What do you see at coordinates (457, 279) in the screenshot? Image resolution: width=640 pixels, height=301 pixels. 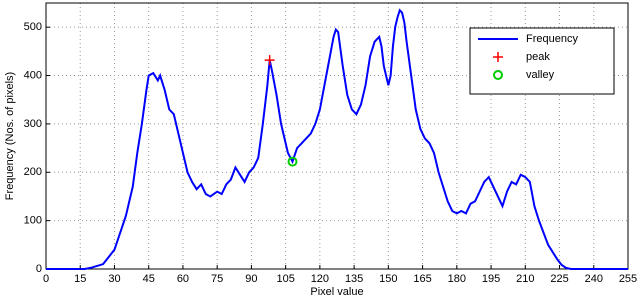 I see `x-tick-label: 180` at bounding box center [457, 279].